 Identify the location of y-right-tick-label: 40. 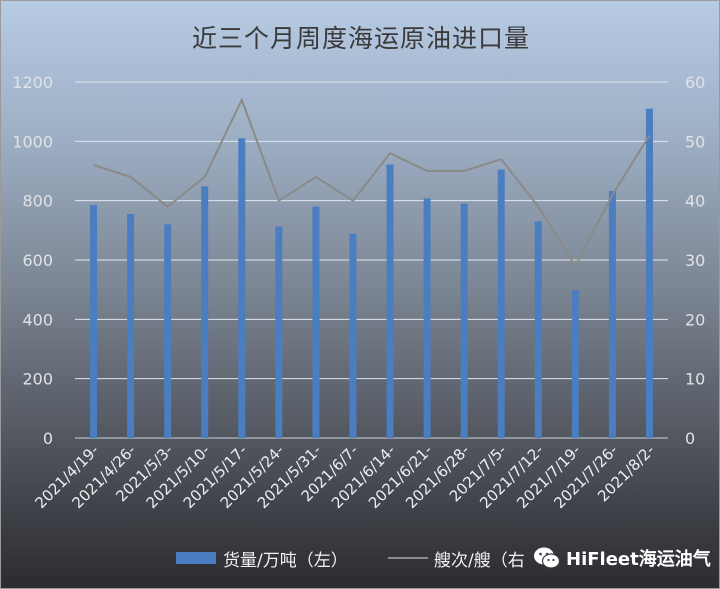
(695, 201).